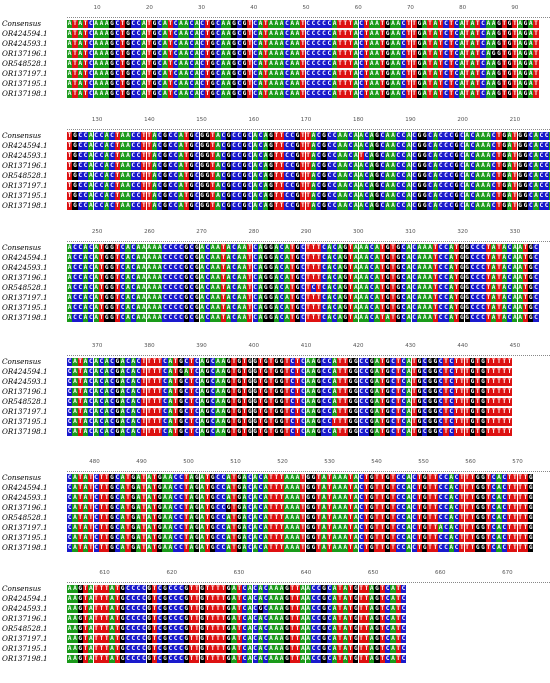  I want to click on sequence-name-label: OR137195.1, so click(25, 84).